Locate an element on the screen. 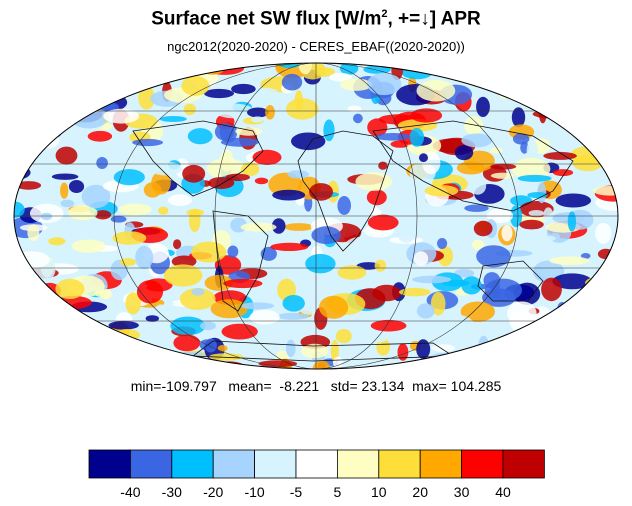 The image size is (632, 506). colorbar-tick-label: 10 is located at coordinates (379, 491).